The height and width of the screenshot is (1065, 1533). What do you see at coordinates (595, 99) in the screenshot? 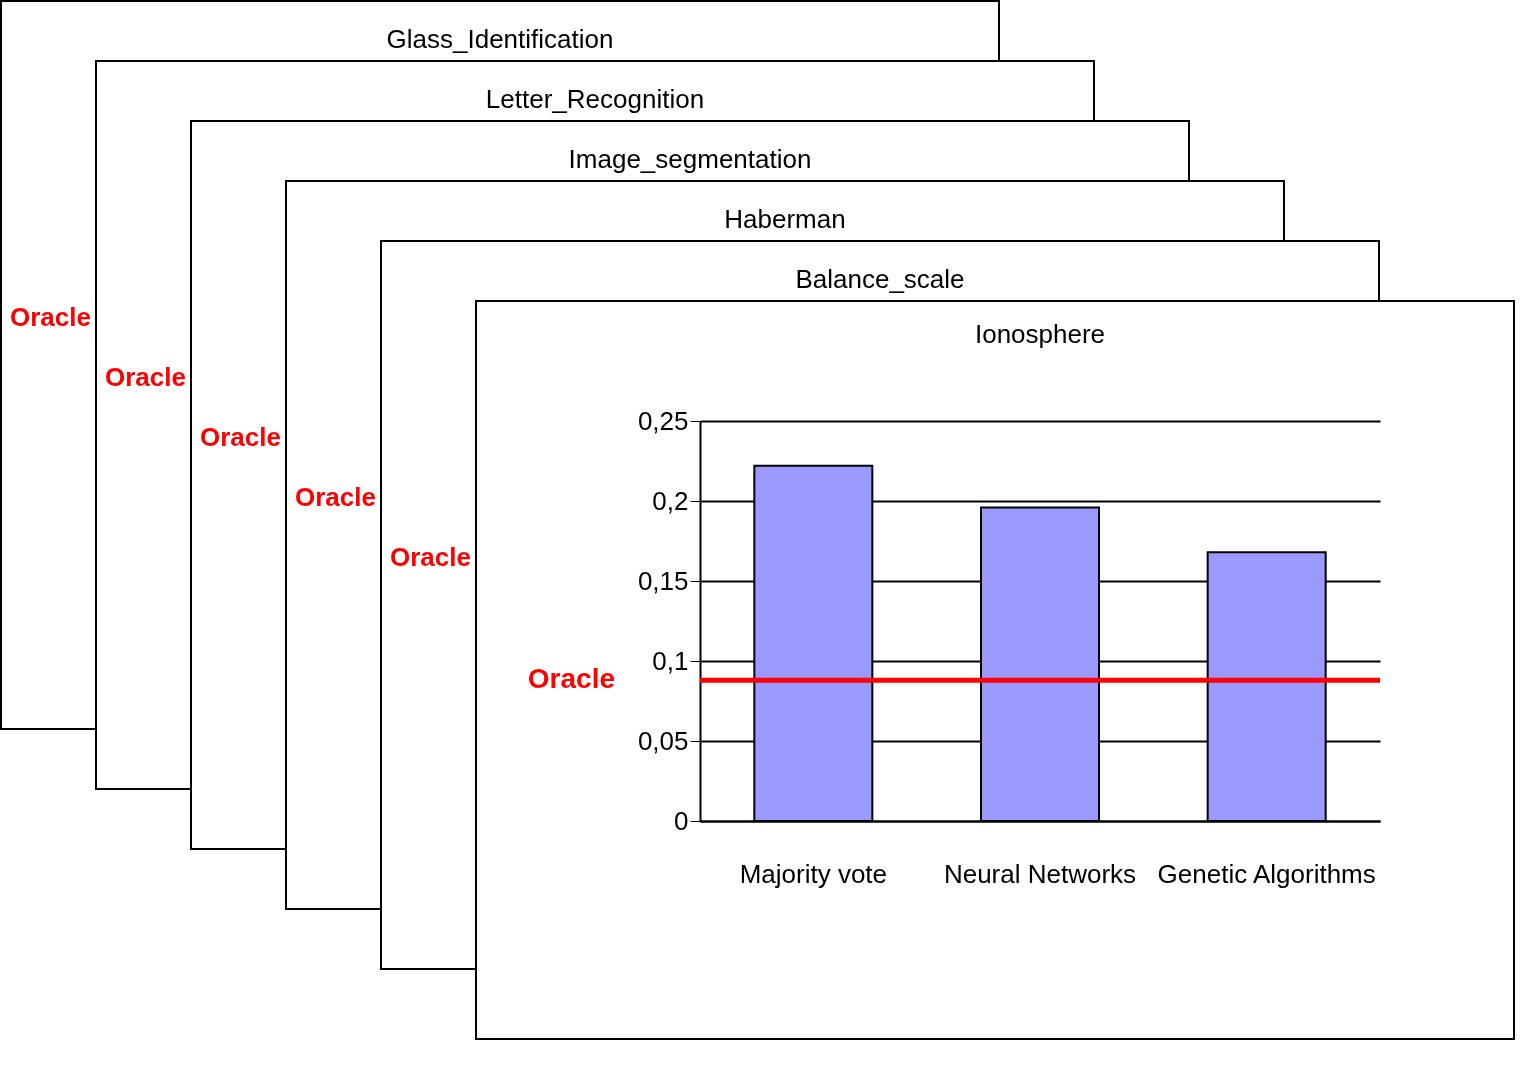
I see `text: Letter_Recognition` at bounding box center [595, 99].